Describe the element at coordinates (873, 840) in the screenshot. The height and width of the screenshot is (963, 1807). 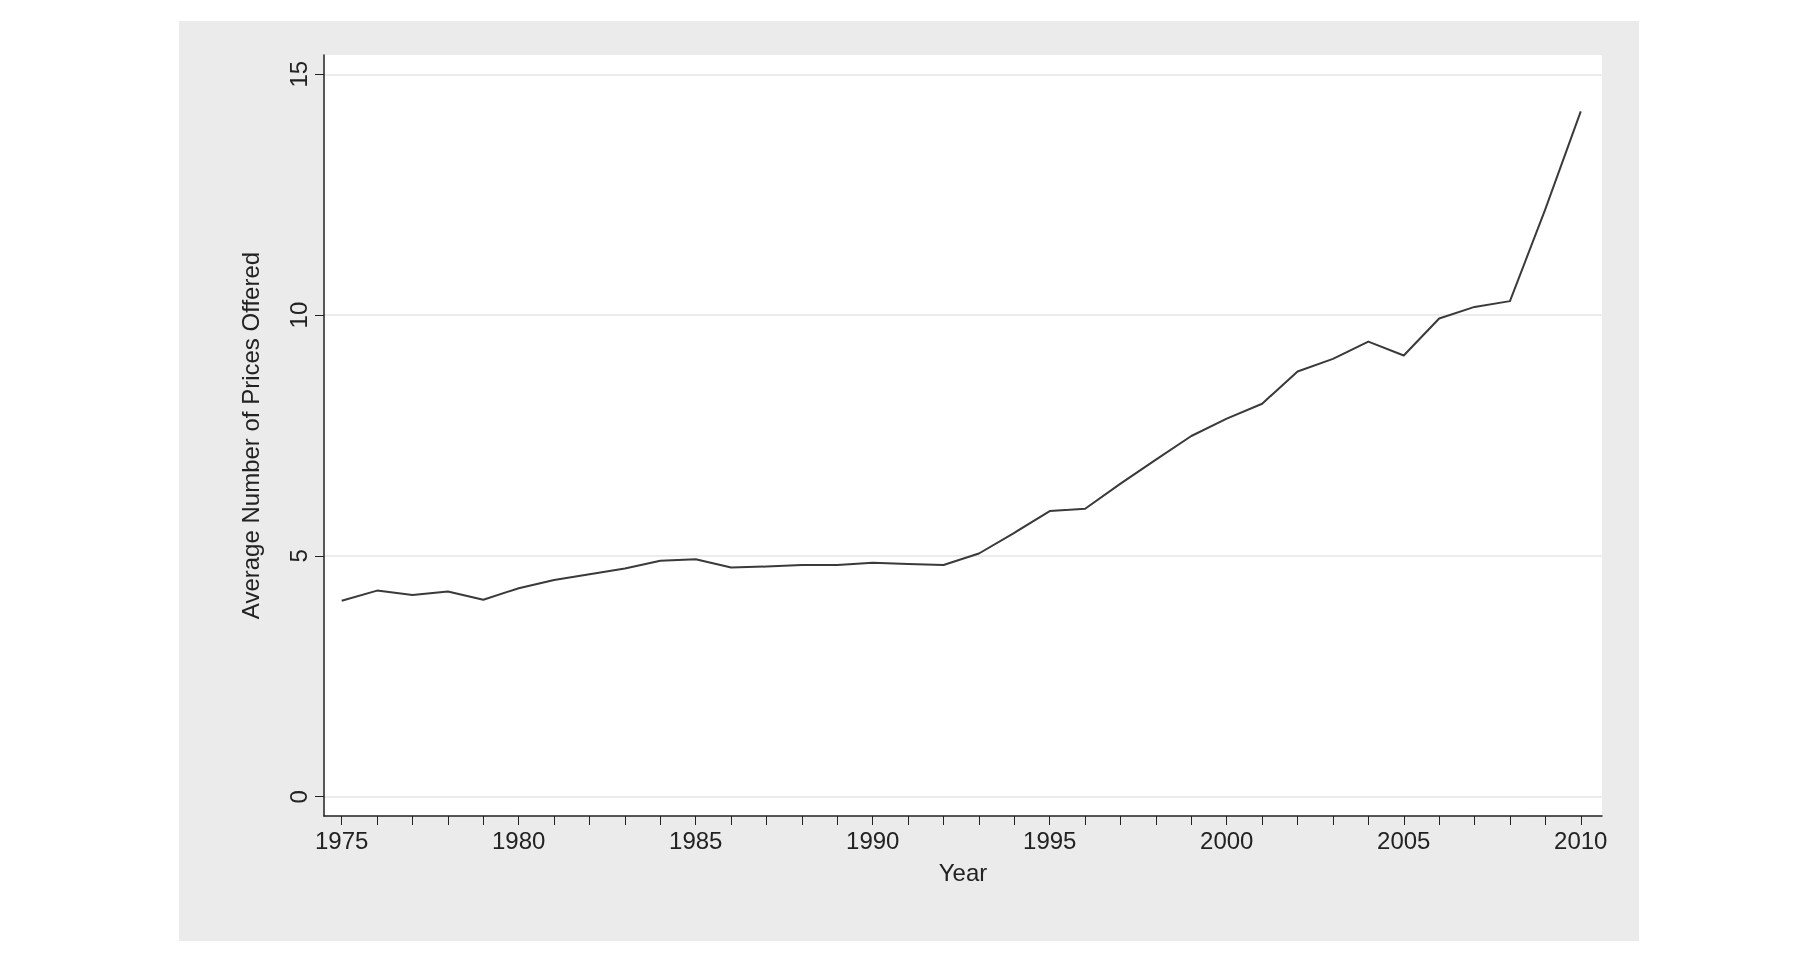
I see `x-tick-label: 1990` at that location.